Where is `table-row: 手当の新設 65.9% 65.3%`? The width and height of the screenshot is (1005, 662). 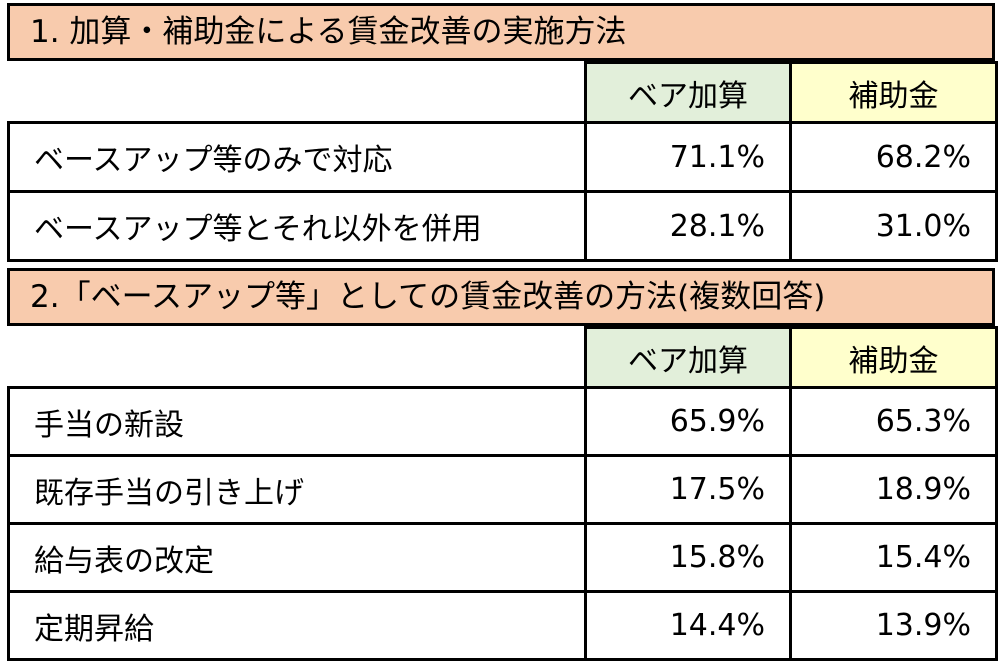
table-row: 手当の新設 65.9% 65.3% is located at coordinates (502, 421).